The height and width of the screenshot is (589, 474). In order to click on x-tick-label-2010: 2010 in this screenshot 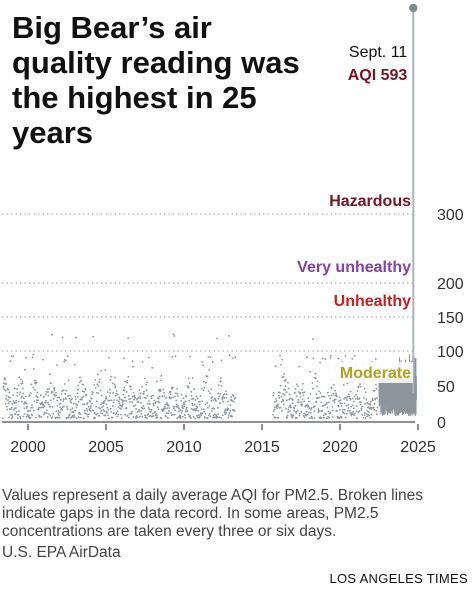, I will do `click(184, 447)`.